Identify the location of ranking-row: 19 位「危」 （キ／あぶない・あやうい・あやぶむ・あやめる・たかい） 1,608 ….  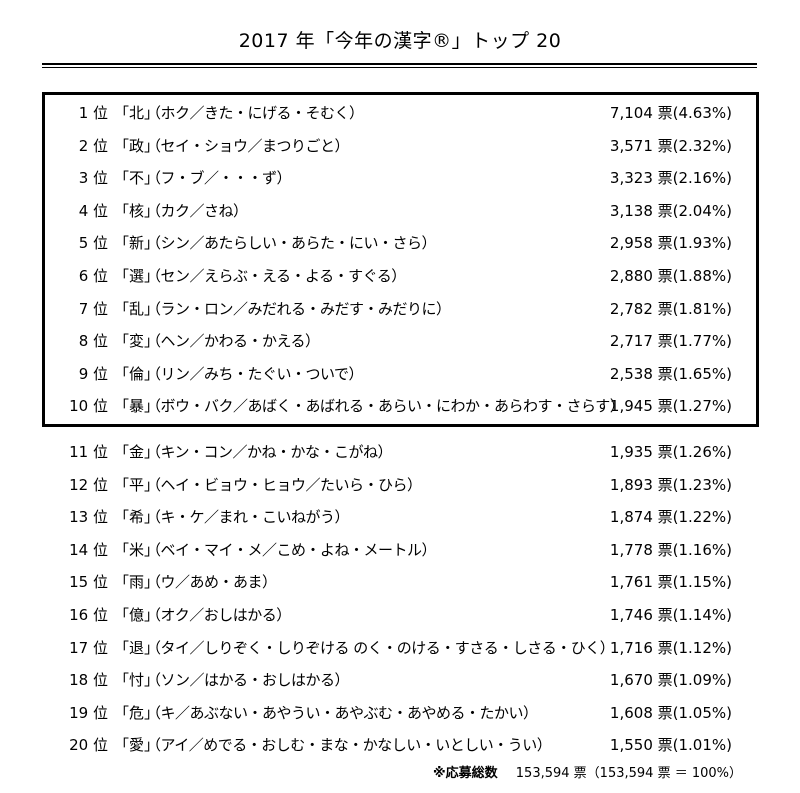
(400, 713).